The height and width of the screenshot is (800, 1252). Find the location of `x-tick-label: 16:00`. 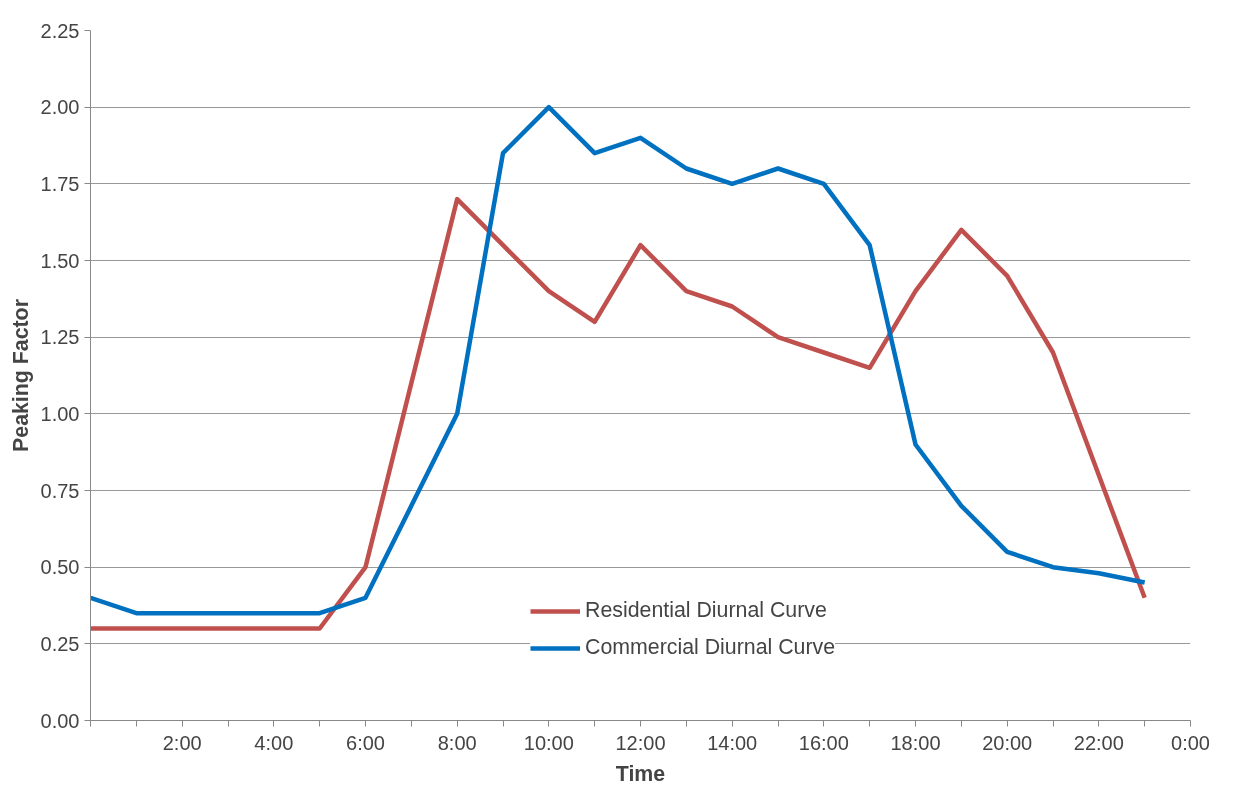

x-tick-label: 16:00 is located at coordinates (823, 742).